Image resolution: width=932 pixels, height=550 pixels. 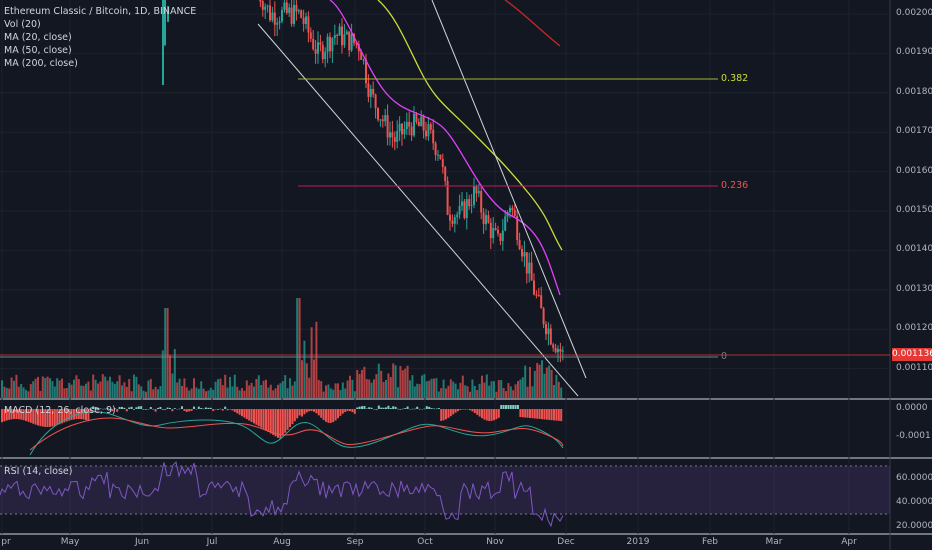 What do you see at coordinates (212, 542) in the screenshot?
I see `time-axis-tick: Jul` at bounding box center [212, 542].